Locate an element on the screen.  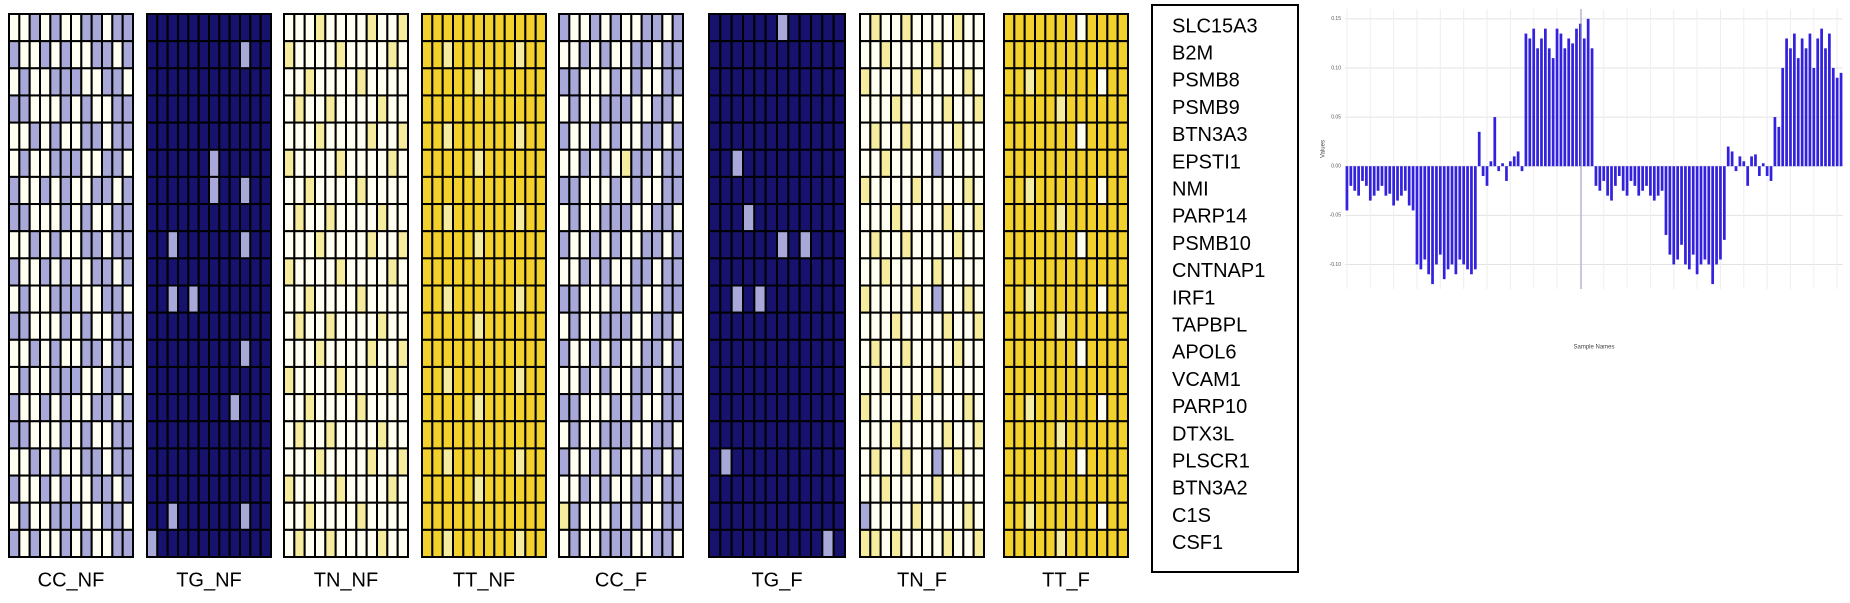
gene-label: BTN3A2 is located at coordinates (1210, 489).